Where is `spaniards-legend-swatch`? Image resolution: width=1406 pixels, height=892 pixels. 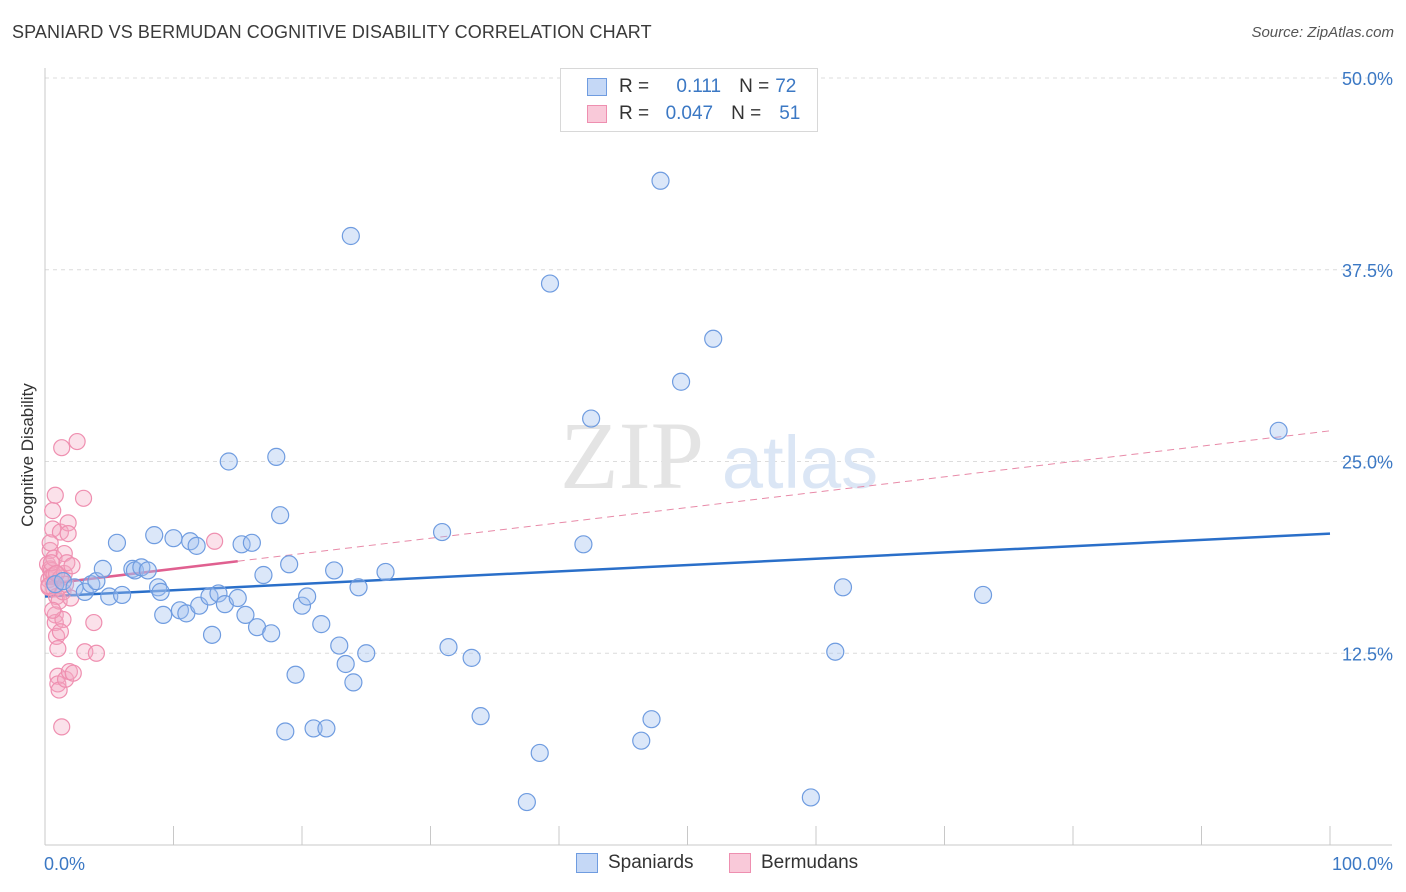
spaniards-legend-swatch is located at coordinates (587, 863).